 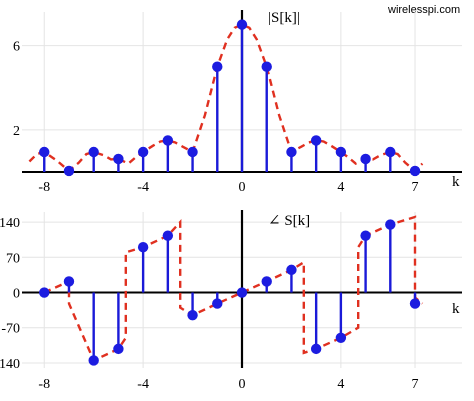 What do you see at coordinates (44, 384) in the screenshot?
I see `phase-xtick-label: -8` at bounding box center [44, 384].